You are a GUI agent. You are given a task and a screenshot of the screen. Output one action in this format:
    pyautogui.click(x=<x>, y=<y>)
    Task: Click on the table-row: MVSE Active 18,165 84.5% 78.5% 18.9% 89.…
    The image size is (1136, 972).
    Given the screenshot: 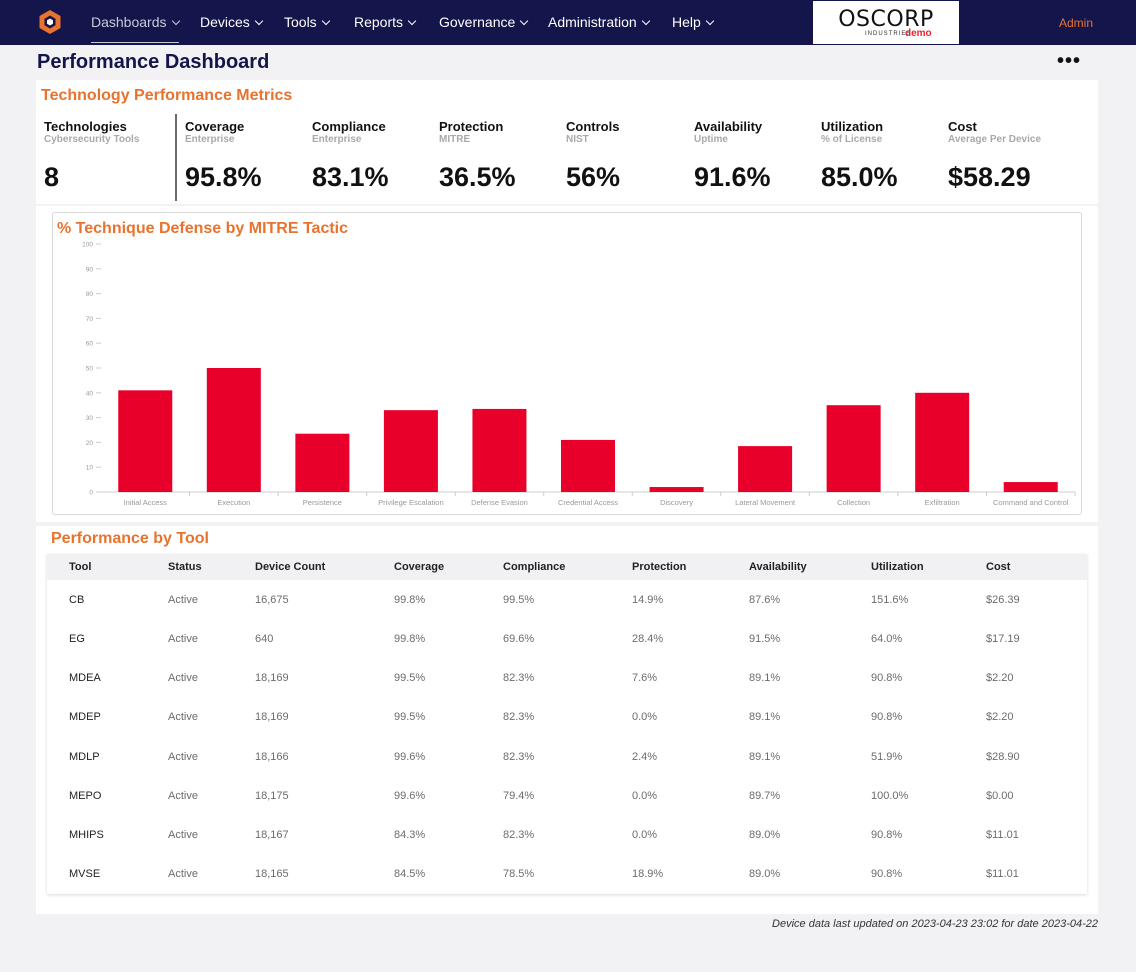 What is the action you would take?
    pyautogui.click(x=567, y=874)
    